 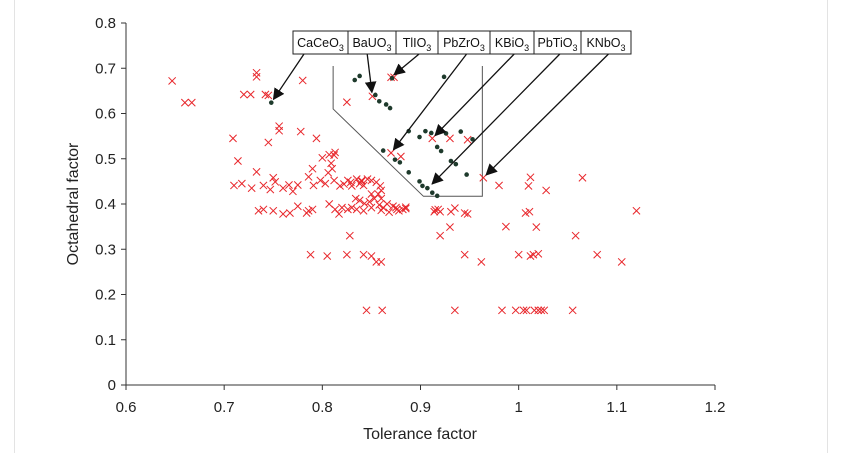 I want to click on svg-text: BaUO3, so click(x=371, y=44).